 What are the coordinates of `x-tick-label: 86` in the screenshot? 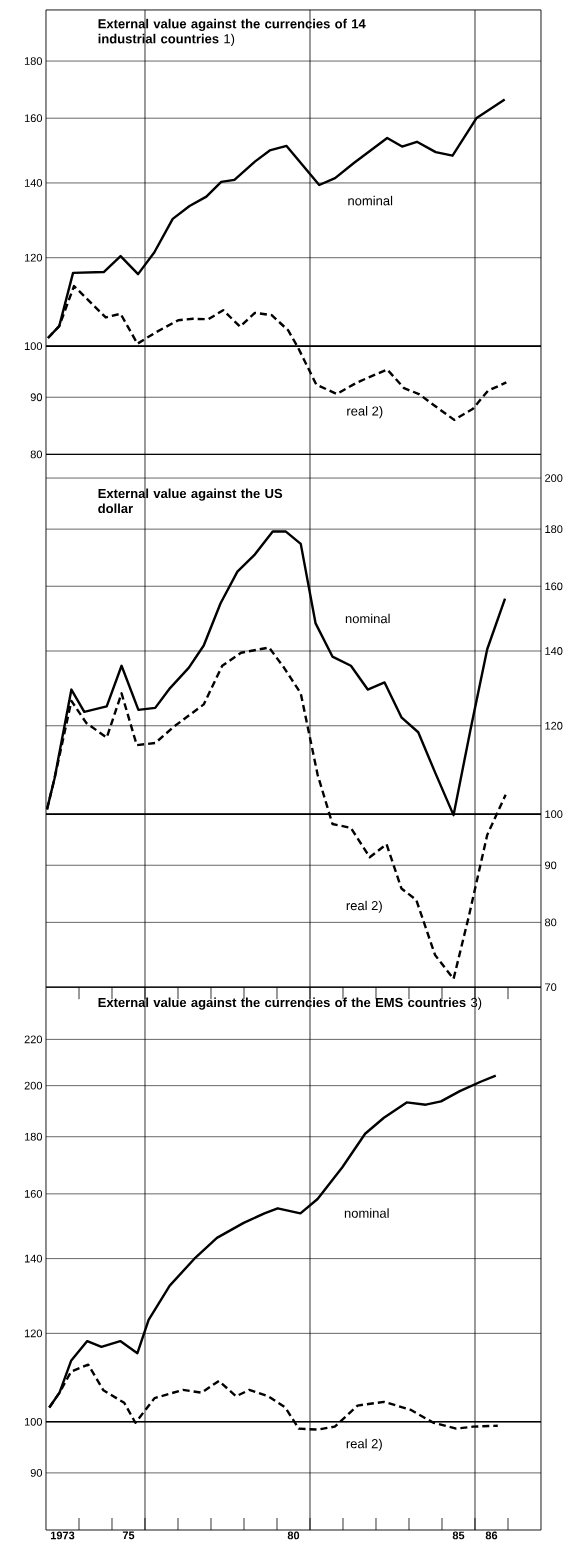 It's located at (491, 1535).